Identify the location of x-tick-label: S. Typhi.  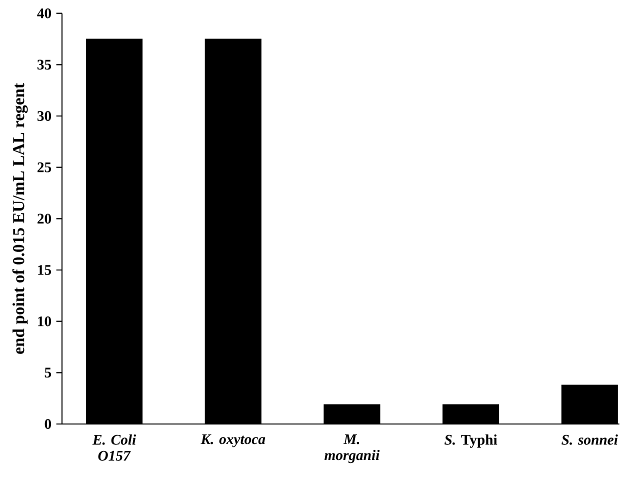
(471, 441).